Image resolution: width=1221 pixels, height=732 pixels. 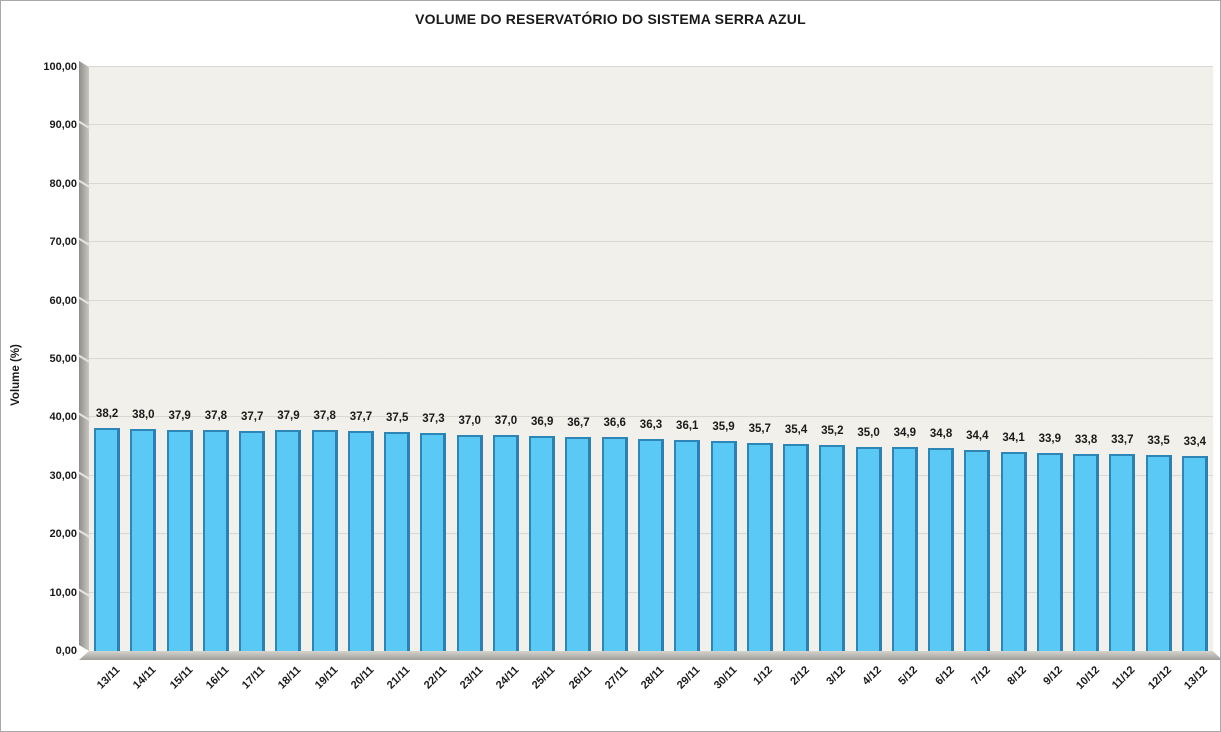 I want to click on bar-value-label: 37,3, so click(x=433, y=419).